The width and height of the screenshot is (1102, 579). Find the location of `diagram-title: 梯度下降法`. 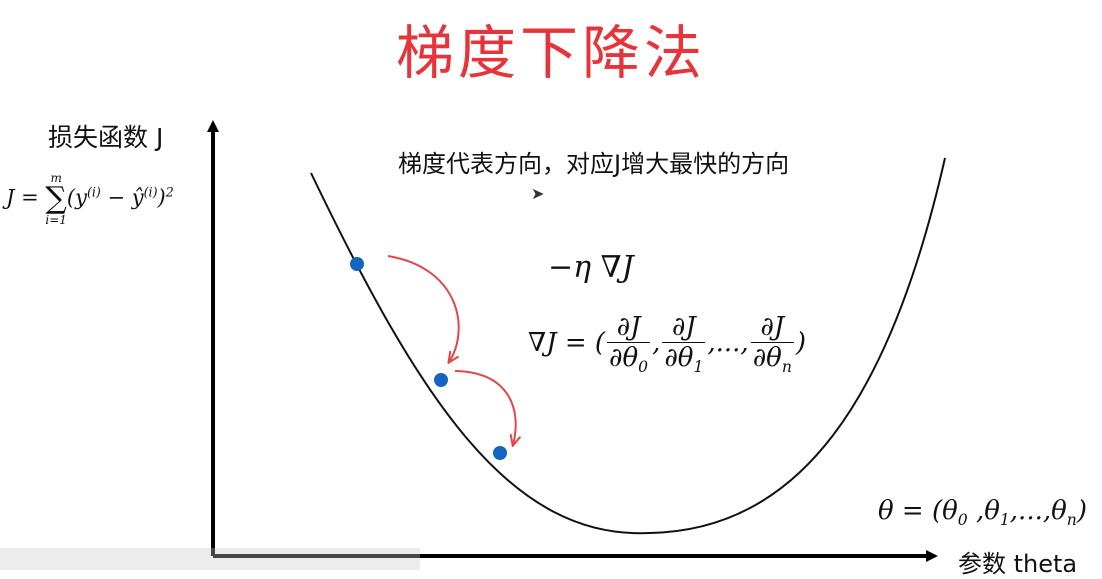

diagram-title: 梯度下降法 is located at coordinates (550, 53).